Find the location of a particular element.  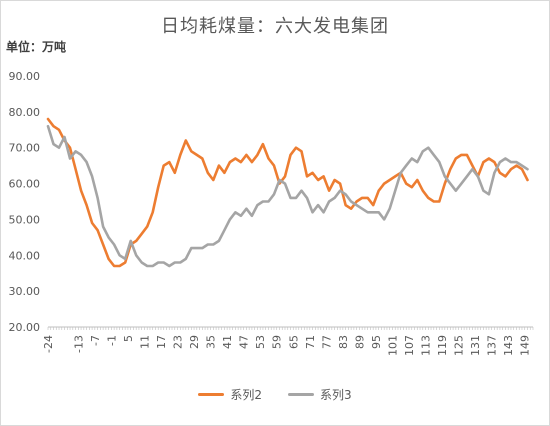

y-tick-label: 70.00 is located at coordinates (25, 148).